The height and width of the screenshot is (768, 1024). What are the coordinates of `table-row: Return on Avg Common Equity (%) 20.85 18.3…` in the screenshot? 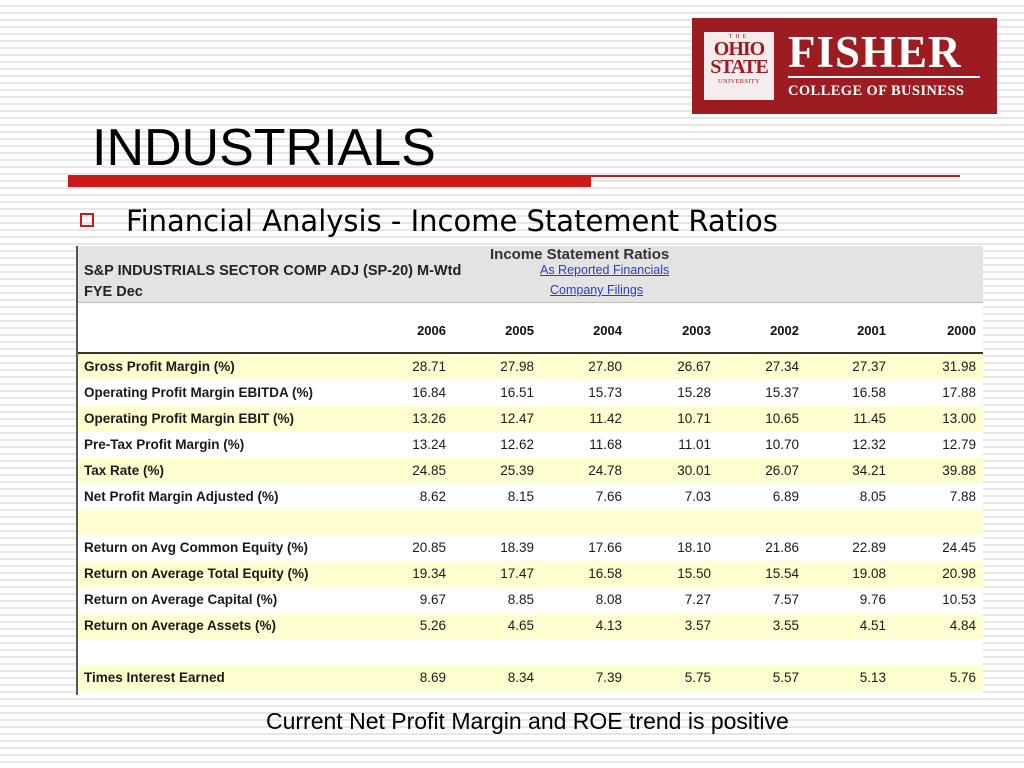 It's located at (530, 548).